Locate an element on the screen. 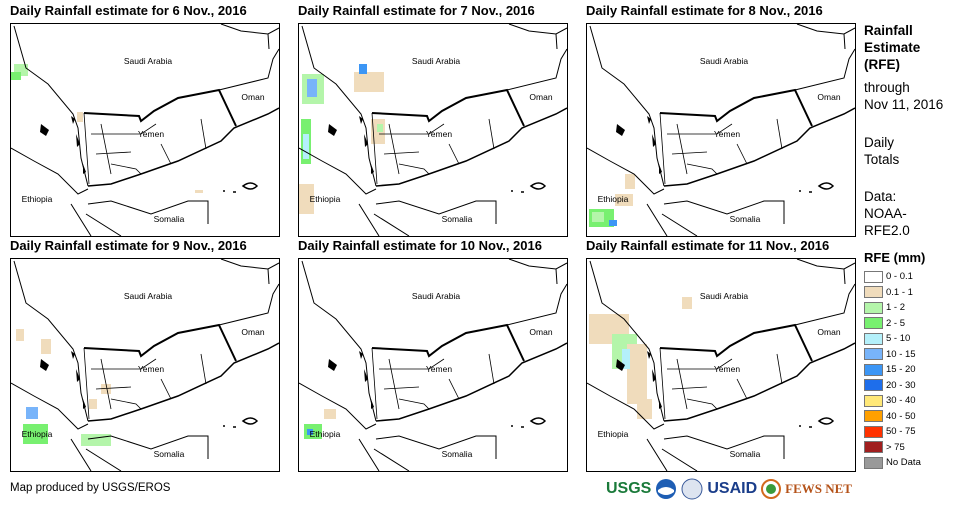 The height and width of the screenshot is (511, 967). title-line: Estimate is located at coordinates (892, 47).